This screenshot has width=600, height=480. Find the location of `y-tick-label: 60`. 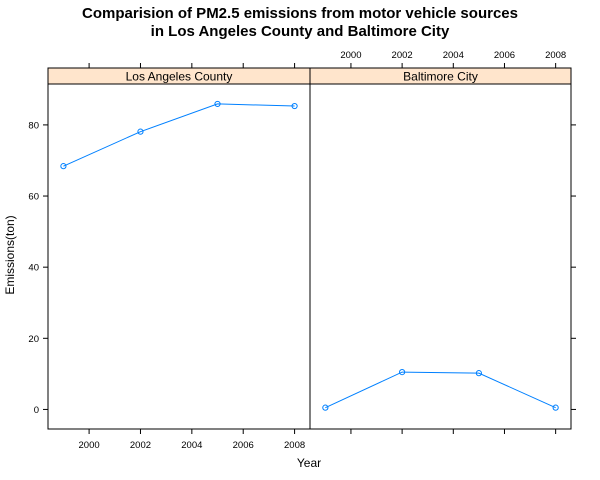

y-tick-label: 60 is located at coordinates (33, 197).